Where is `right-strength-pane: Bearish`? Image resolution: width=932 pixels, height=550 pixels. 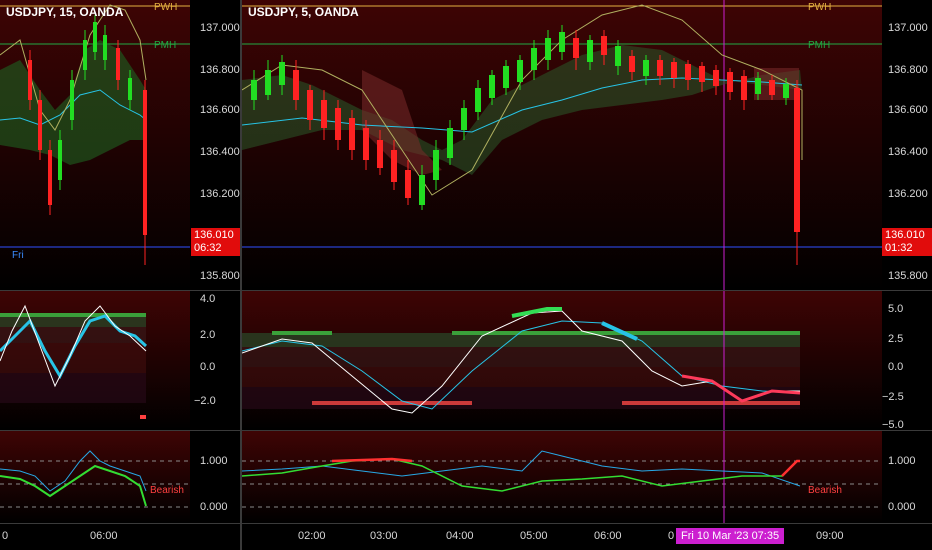 right-strength-pane: Bearish is located at coordinates (562, 477).